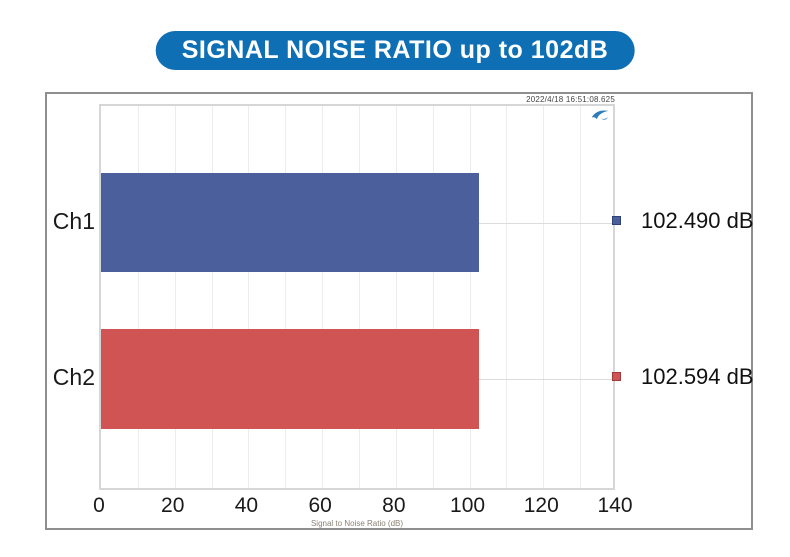  I want to click on x-tick-label: 60, so click(320, 505).